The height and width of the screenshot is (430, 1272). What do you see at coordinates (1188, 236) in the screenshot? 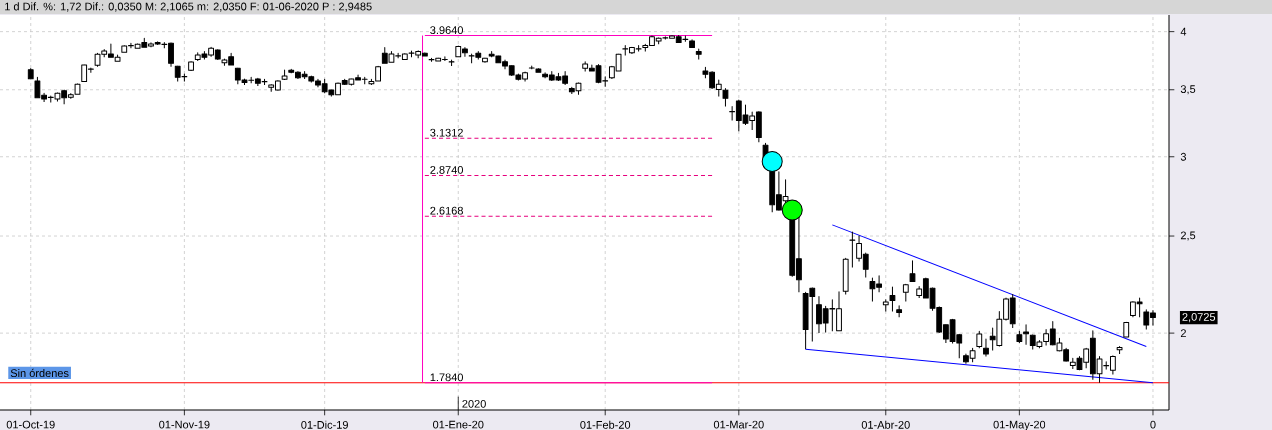
I see `y-tick-label: 2,5` at bounding box center [1188, 236].